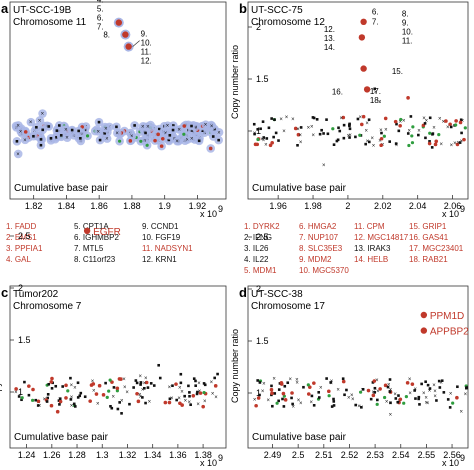  I want to click on x-tick-label: 2.06, so click(453, 206).